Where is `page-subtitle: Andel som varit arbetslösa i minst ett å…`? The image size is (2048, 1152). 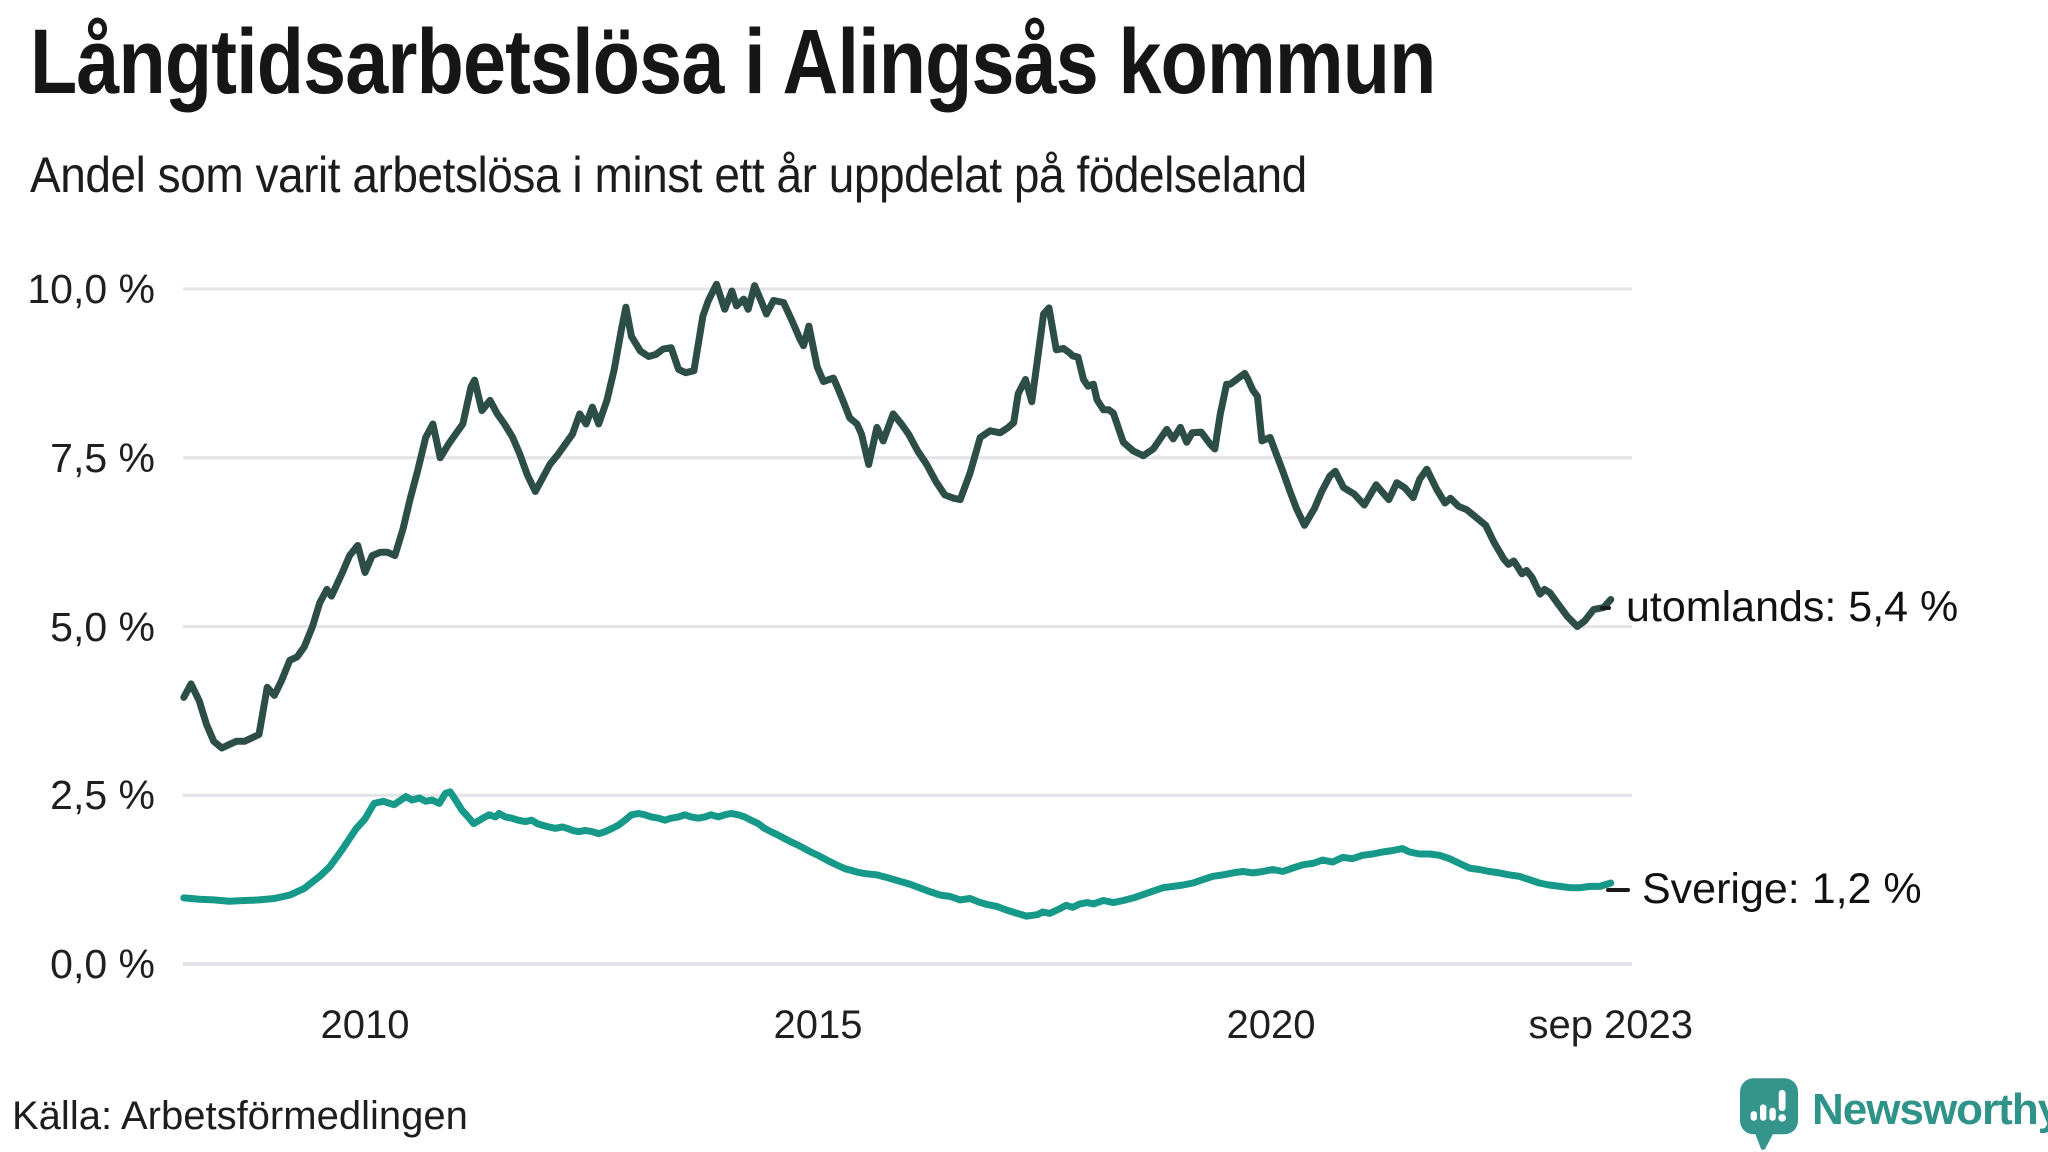
page-subtitle: Andel som varit arbetslösa i minst ett å… is located at coordinates (668, 175).